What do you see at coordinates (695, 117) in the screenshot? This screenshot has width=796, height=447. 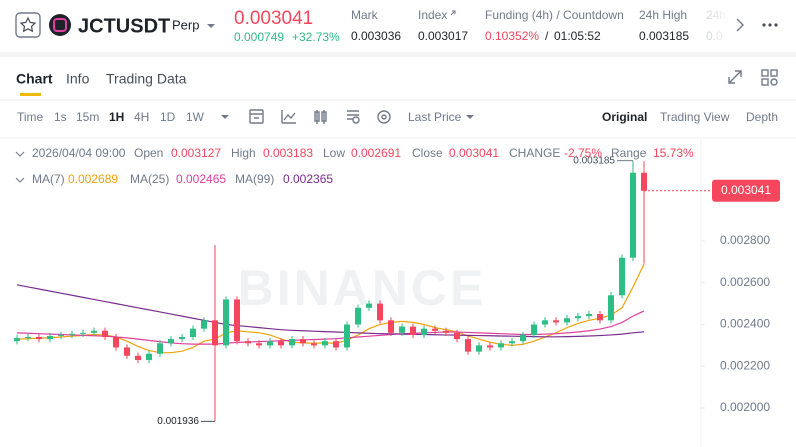 I see `view-option: Trading View` at bounding box center [695, 117].